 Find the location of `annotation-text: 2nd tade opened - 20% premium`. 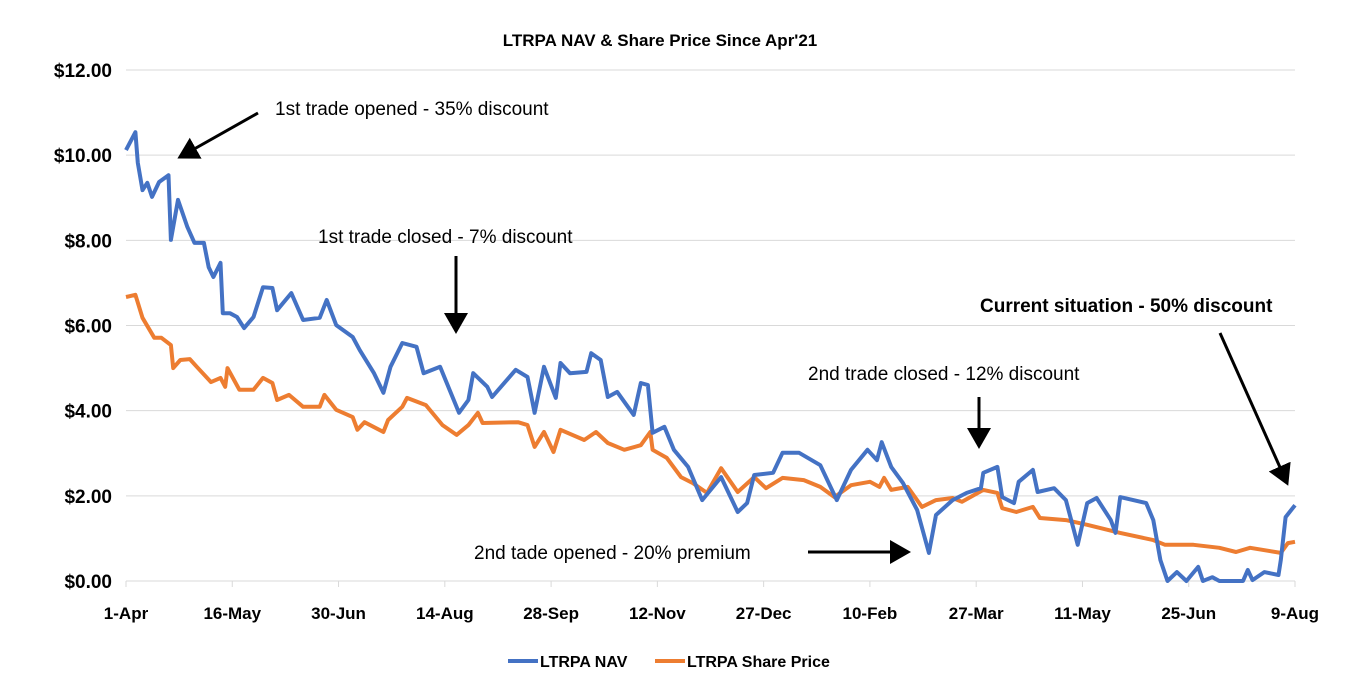

annotation-text: 2nd tade opened - 20% premium is located at coordinates (612, 553).